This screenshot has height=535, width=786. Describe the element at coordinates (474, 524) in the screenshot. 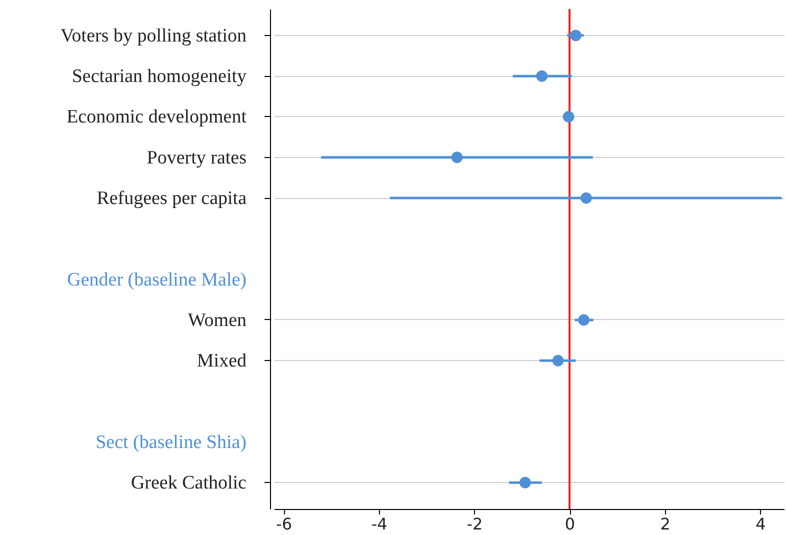

I see `x-tick-label: -2` at that location.